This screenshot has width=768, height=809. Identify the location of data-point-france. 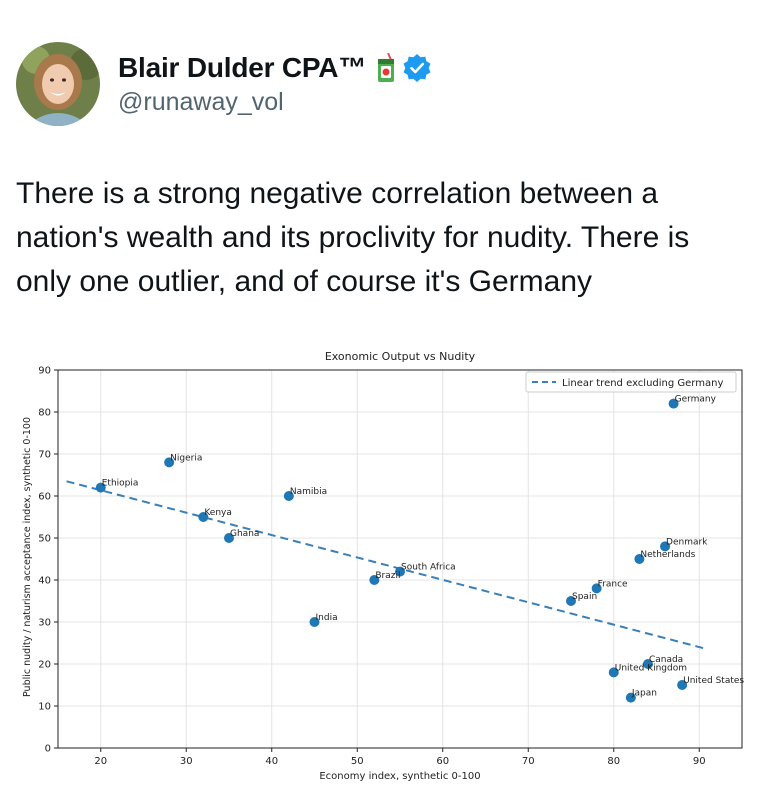
(596, 588).